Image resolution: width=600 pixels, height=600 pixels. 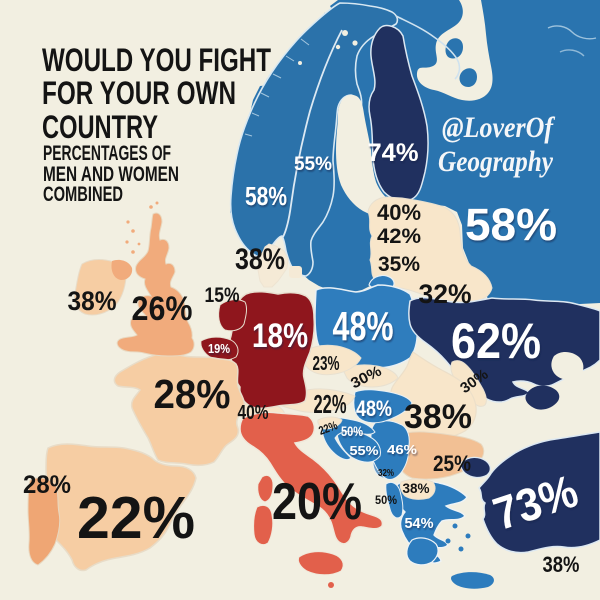 I want to click on svg-text: 46%, so click(x=402, y=449).